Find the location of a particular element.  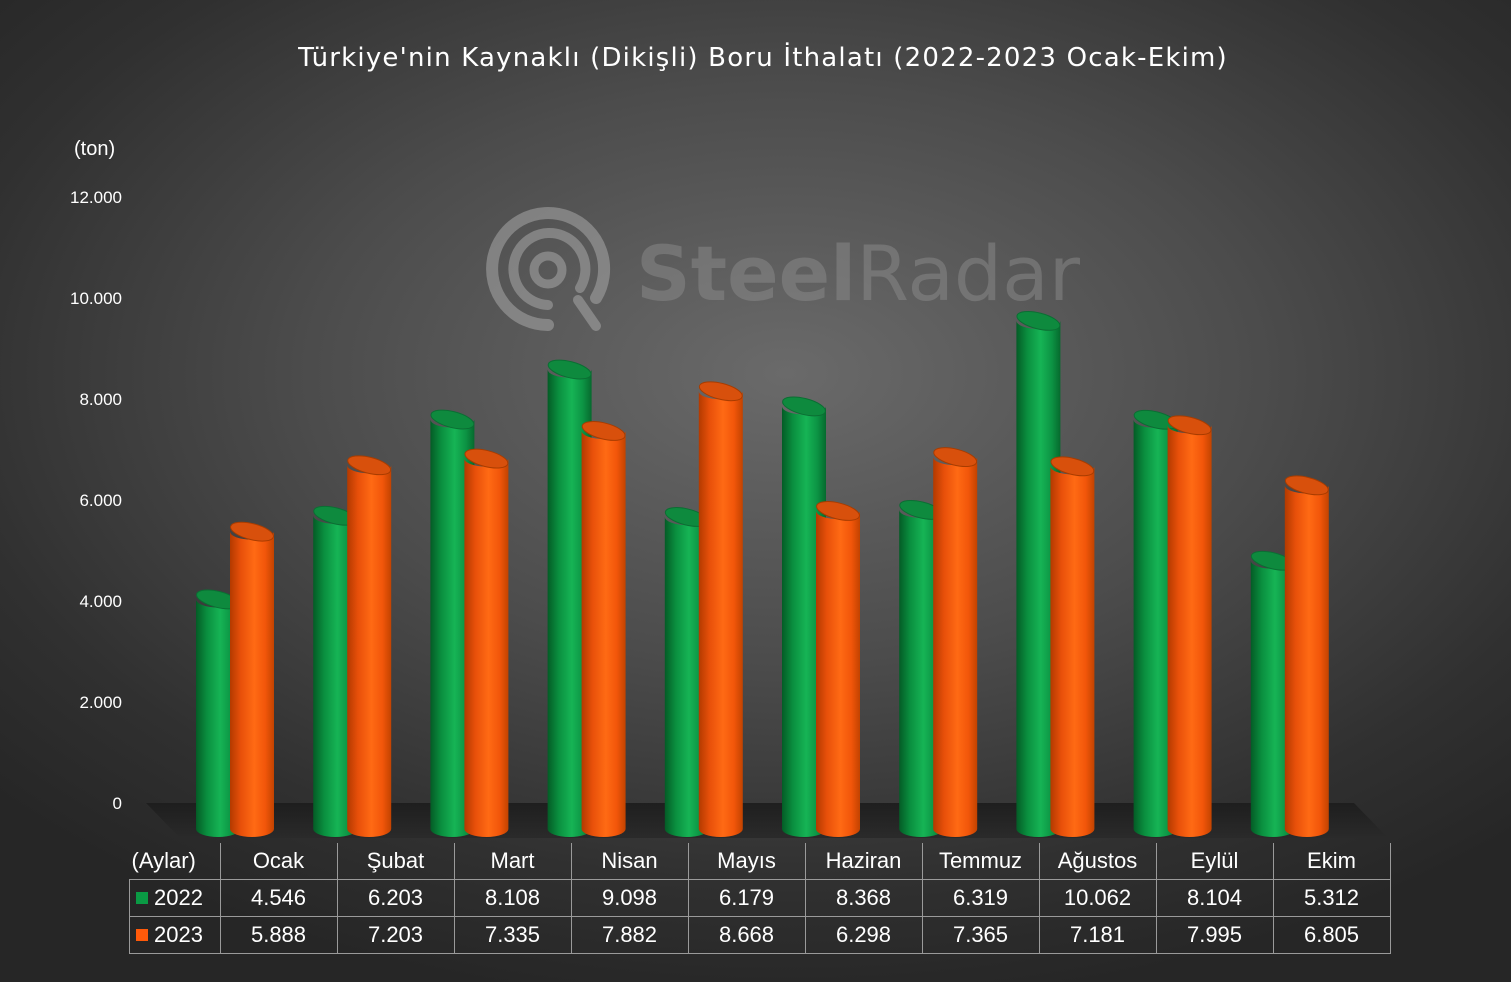

table-month-header: Şubat is located at coordinates (395, 861).